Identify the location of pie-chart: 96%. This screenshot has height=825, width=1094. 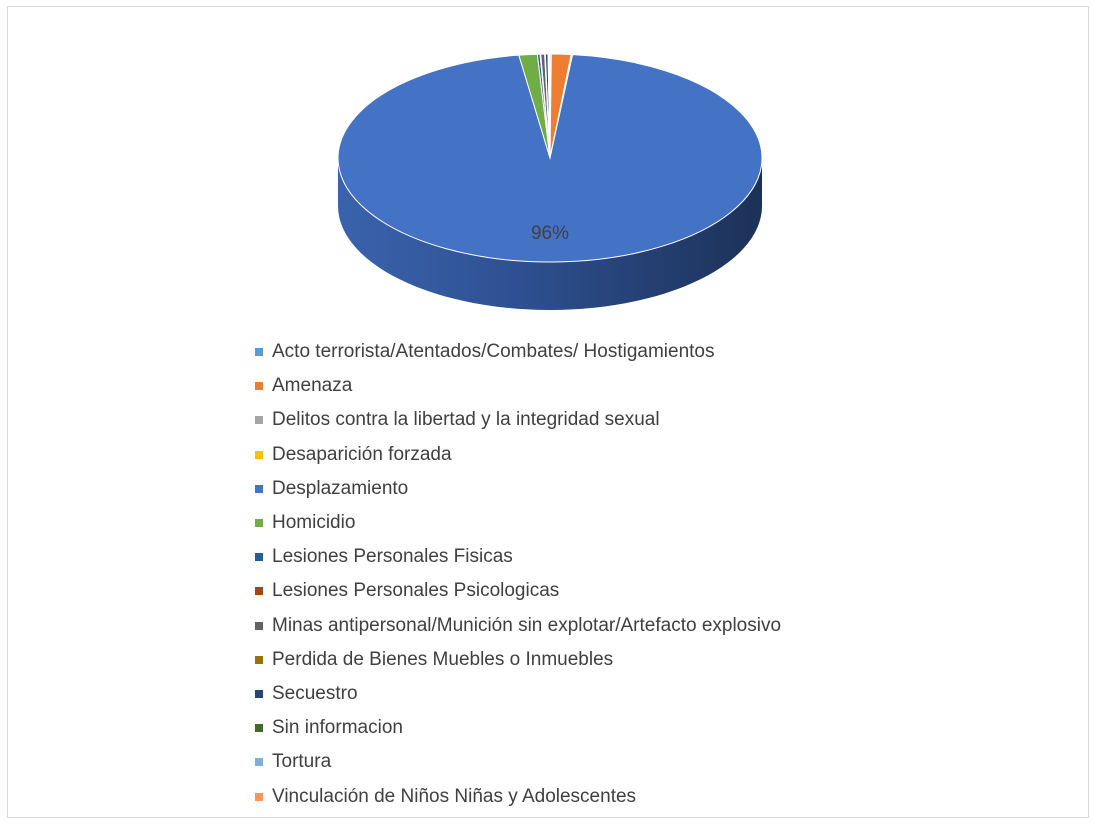
(550, 181).